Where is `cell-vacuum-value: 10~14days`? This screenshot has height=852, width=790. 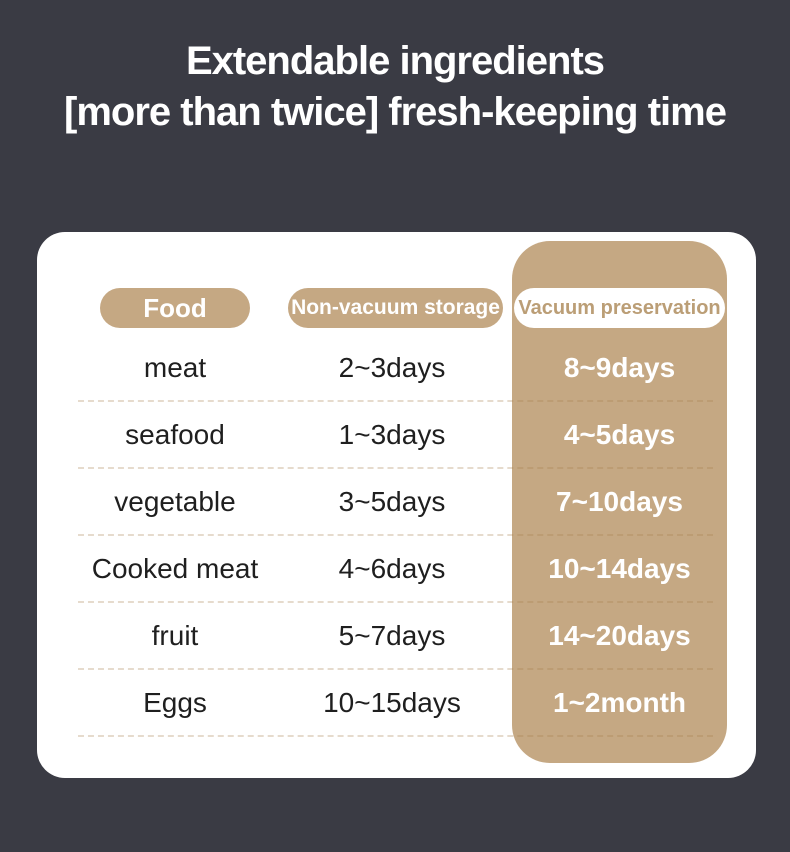
cell-vacuum-value: 10~14days is located at coordinates (619, 568).